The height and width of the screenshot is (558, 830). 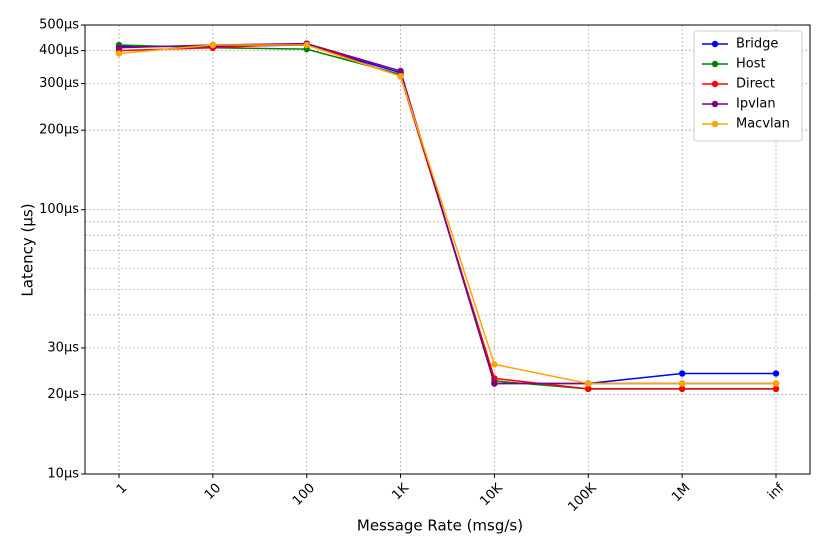 I want to click on x-tick-label: 100K, so click(x=582, y=497).